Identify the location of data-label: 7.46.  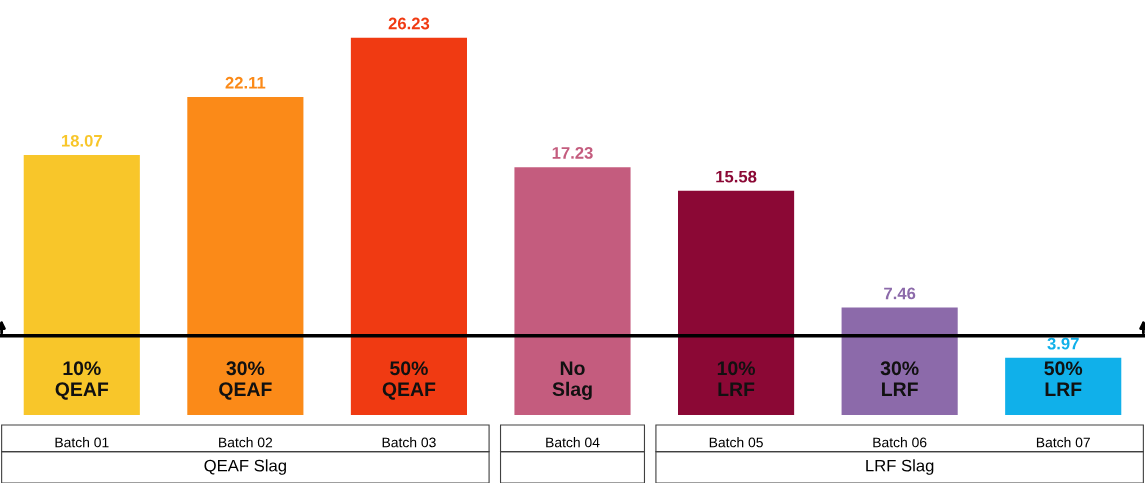
(900, 293).